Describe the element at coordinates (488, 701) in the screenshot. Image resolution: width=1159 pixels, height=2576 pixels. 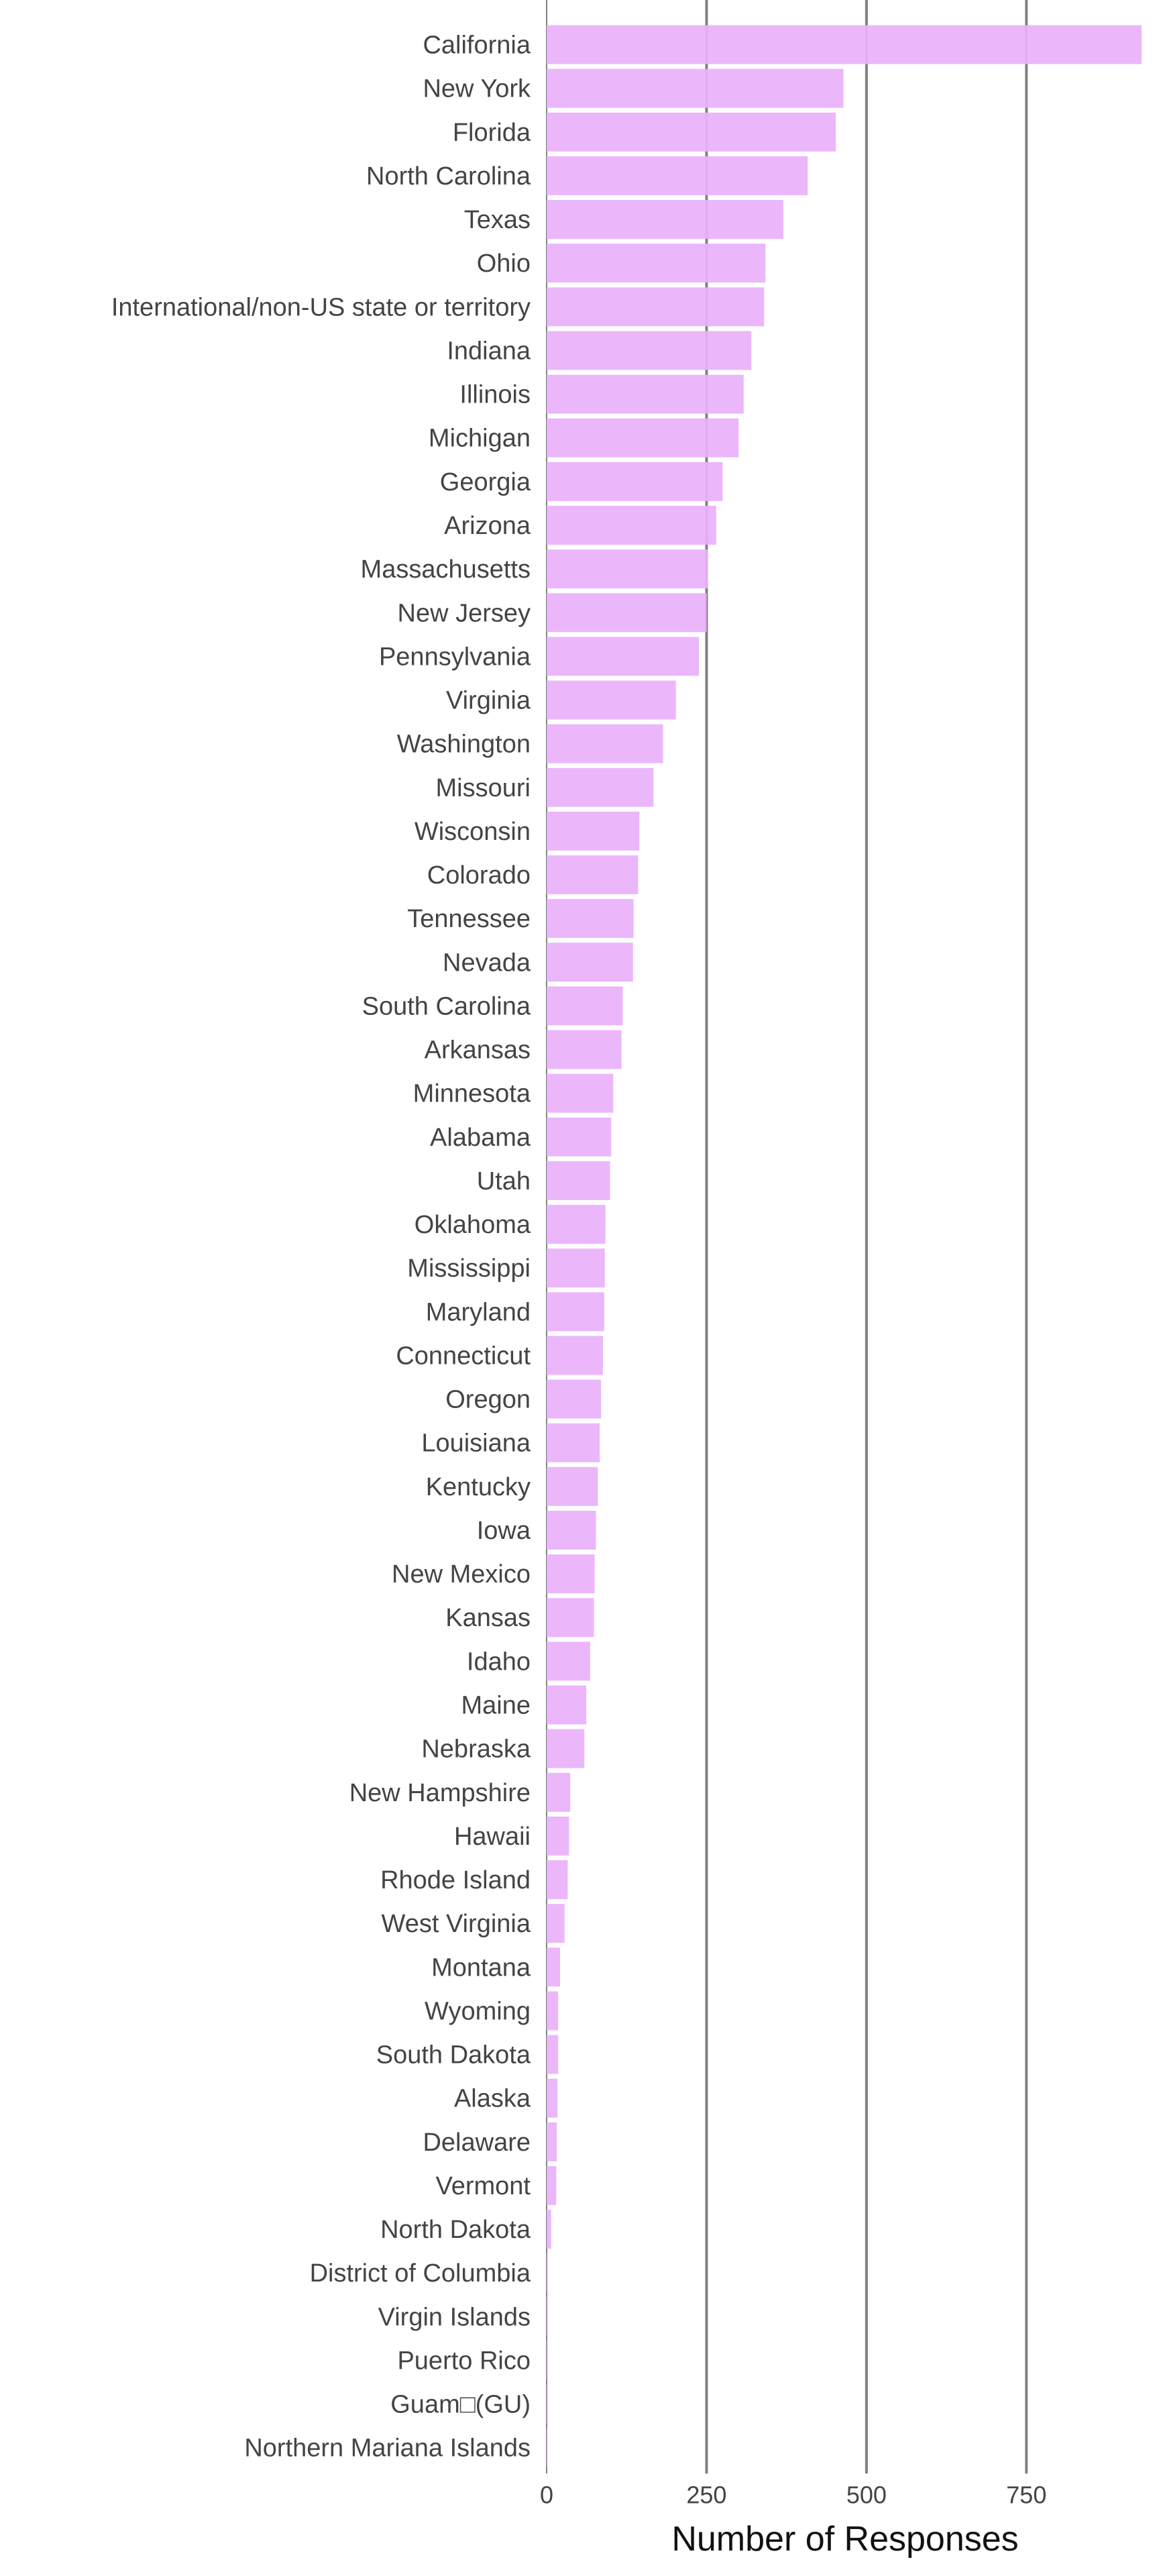
I see `category-label: Virginia` at that location.